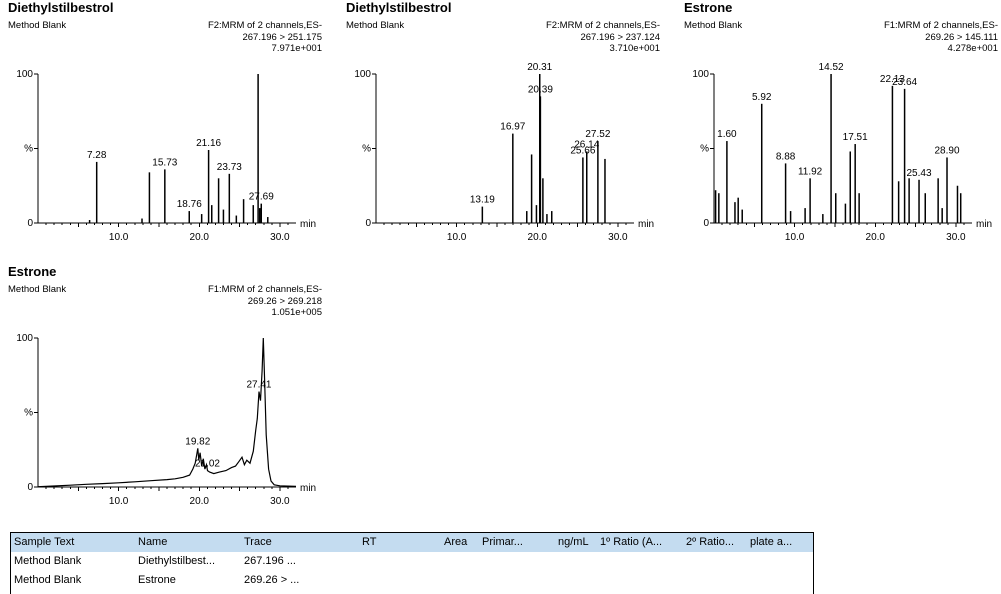  What do you see at coordinates (919, 173) in the screenshot?
I see `peak-label: 25.43` at bounding box center [919, 173].